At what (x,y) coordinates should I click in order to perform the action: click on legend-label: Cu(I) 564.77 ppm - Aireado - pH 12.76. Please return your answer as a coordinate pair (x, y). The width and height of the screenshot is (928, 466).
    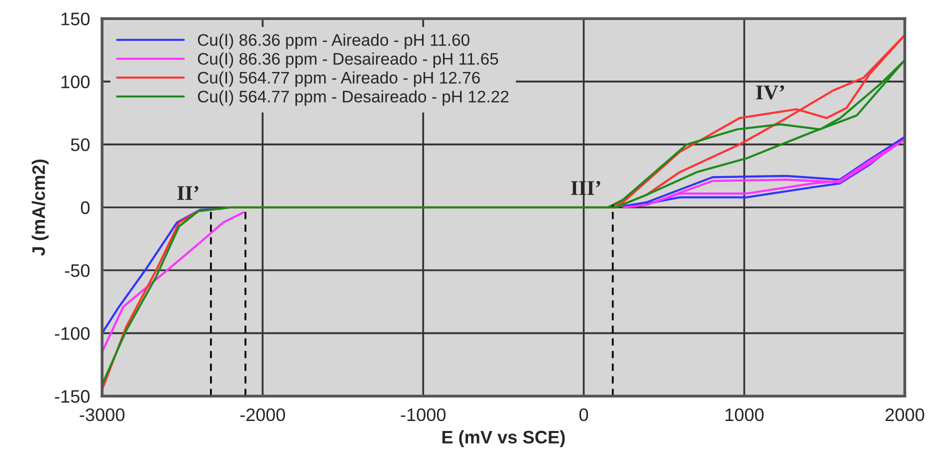
    Looking at the image, I should click on (339, 79).